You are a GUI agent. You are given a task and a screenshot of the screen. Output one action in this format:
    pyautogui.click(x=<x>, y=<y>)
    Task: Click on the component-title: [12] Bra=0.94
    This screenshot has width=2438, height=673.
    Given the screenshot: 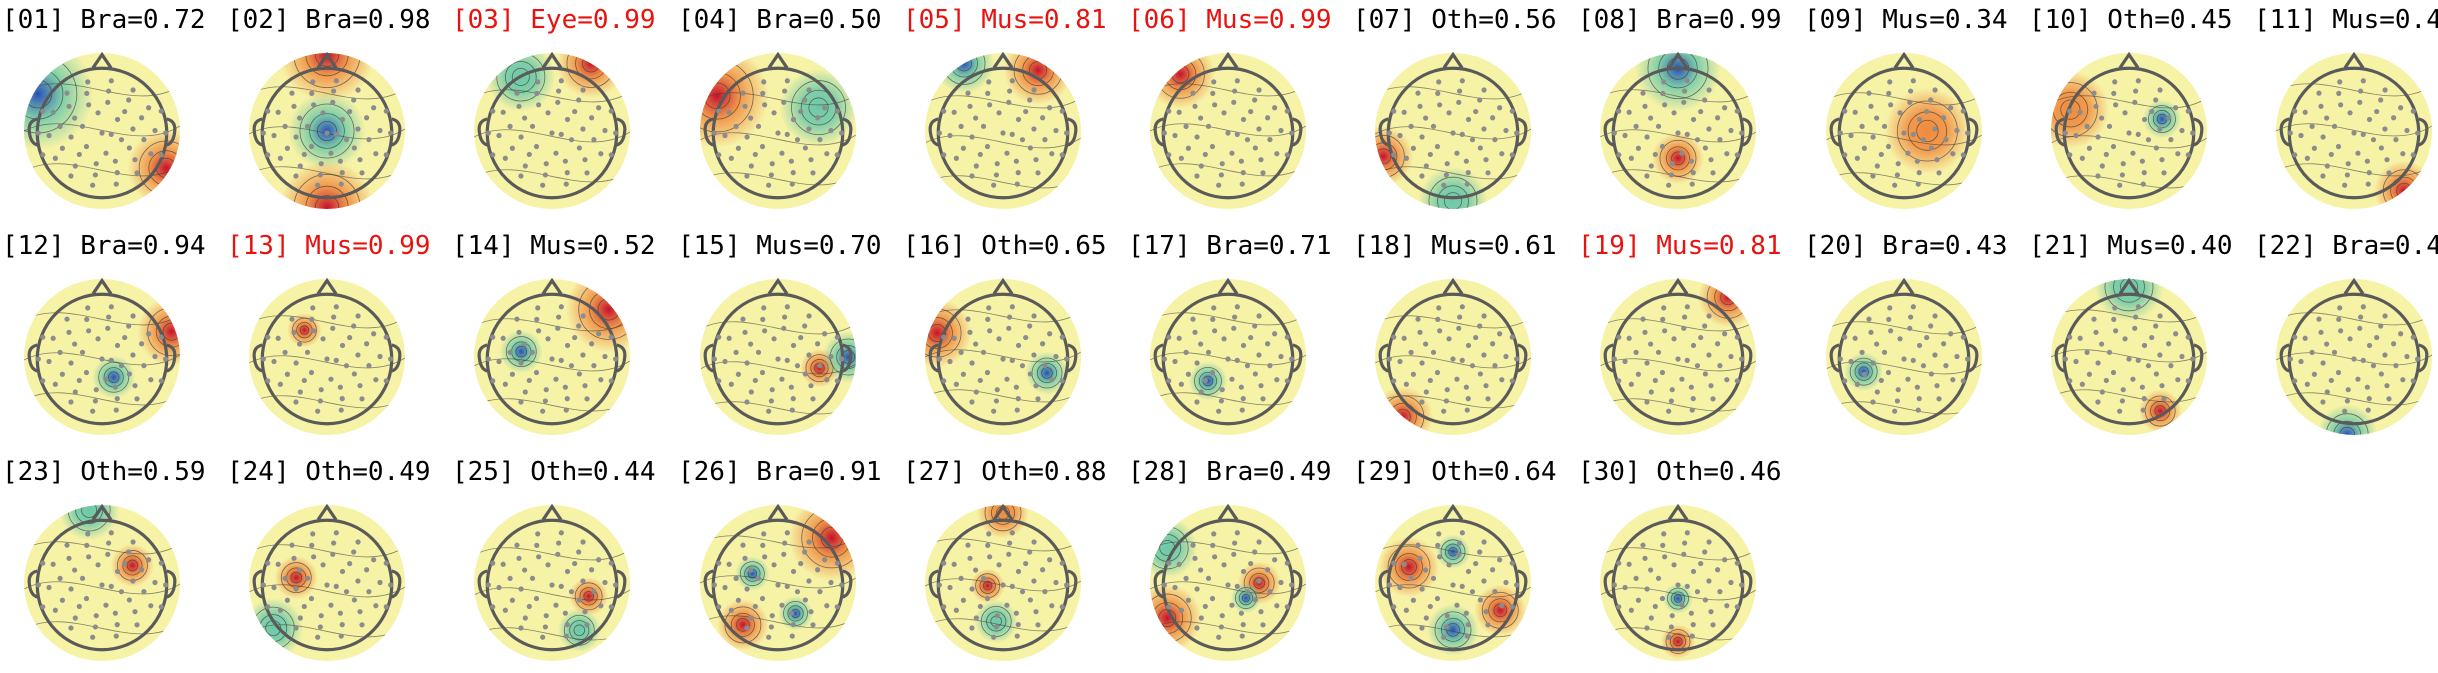 What is the action you would take?
    pyautogui.click(x=104, y=246)
    